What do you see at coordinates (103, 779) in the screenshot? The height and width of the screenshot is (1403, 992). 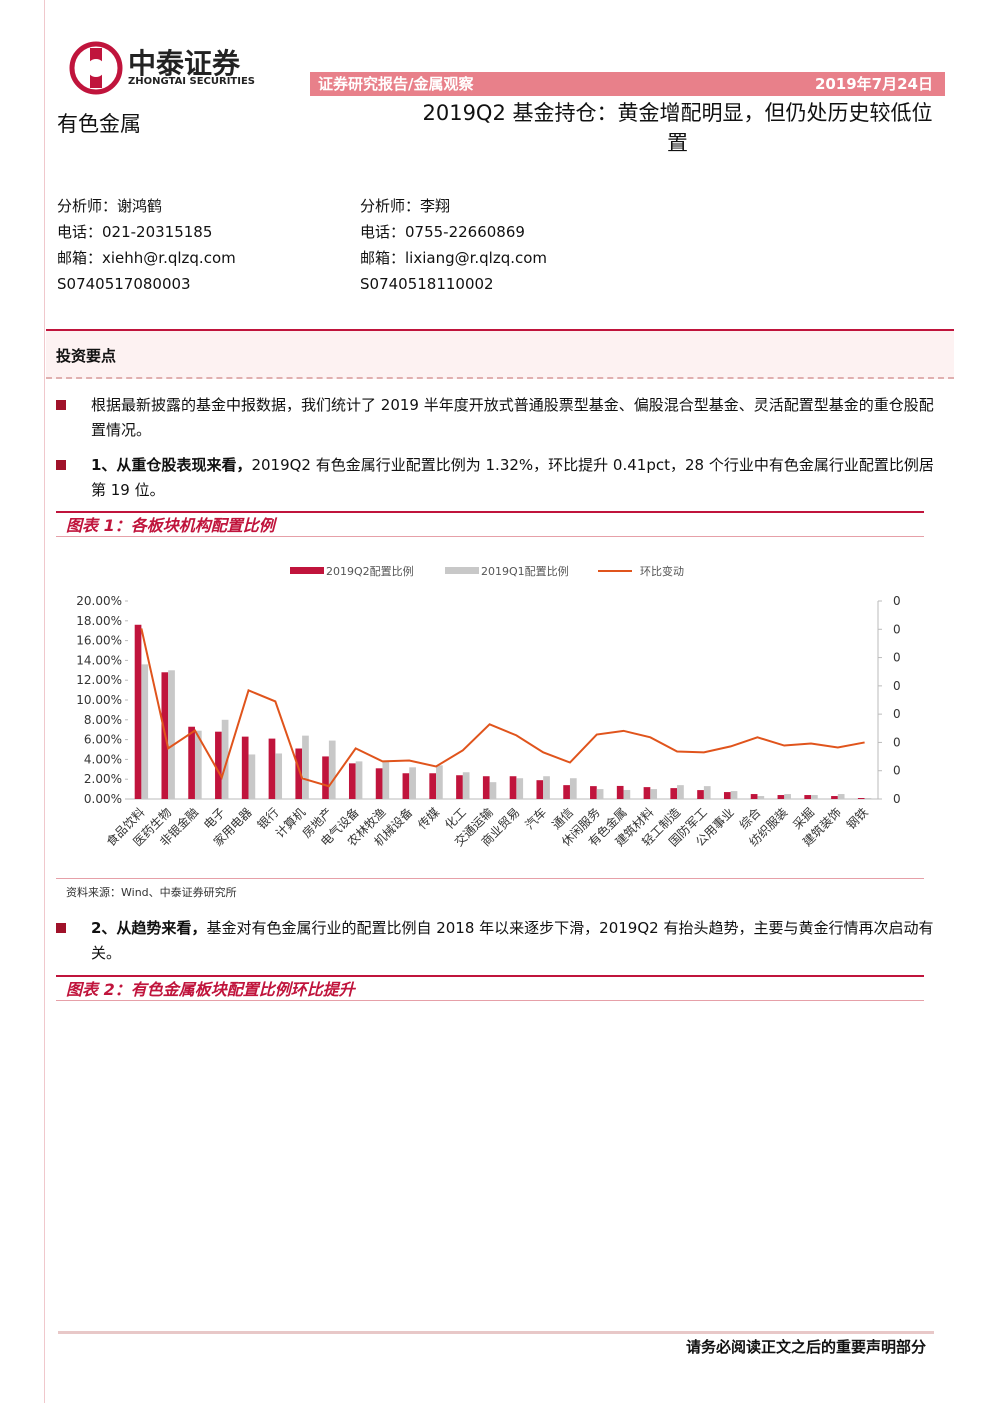 I see `y-tick-label: 2.00%` at bounding box center [103, 779].